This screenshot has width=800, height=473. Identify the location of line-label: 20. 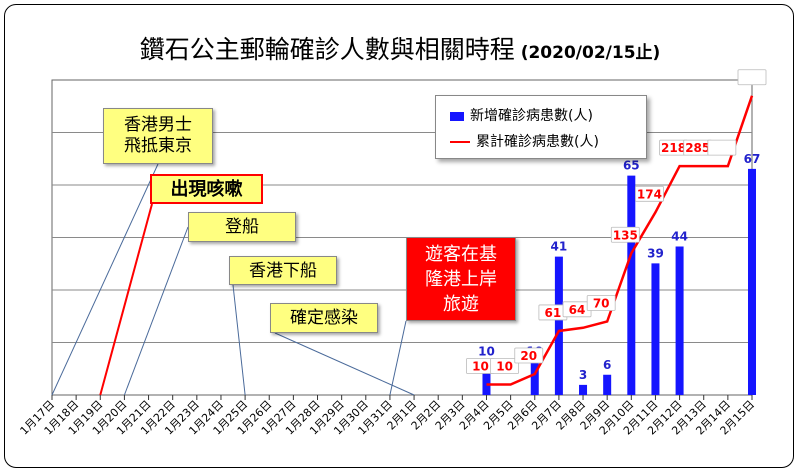
(528, 356).